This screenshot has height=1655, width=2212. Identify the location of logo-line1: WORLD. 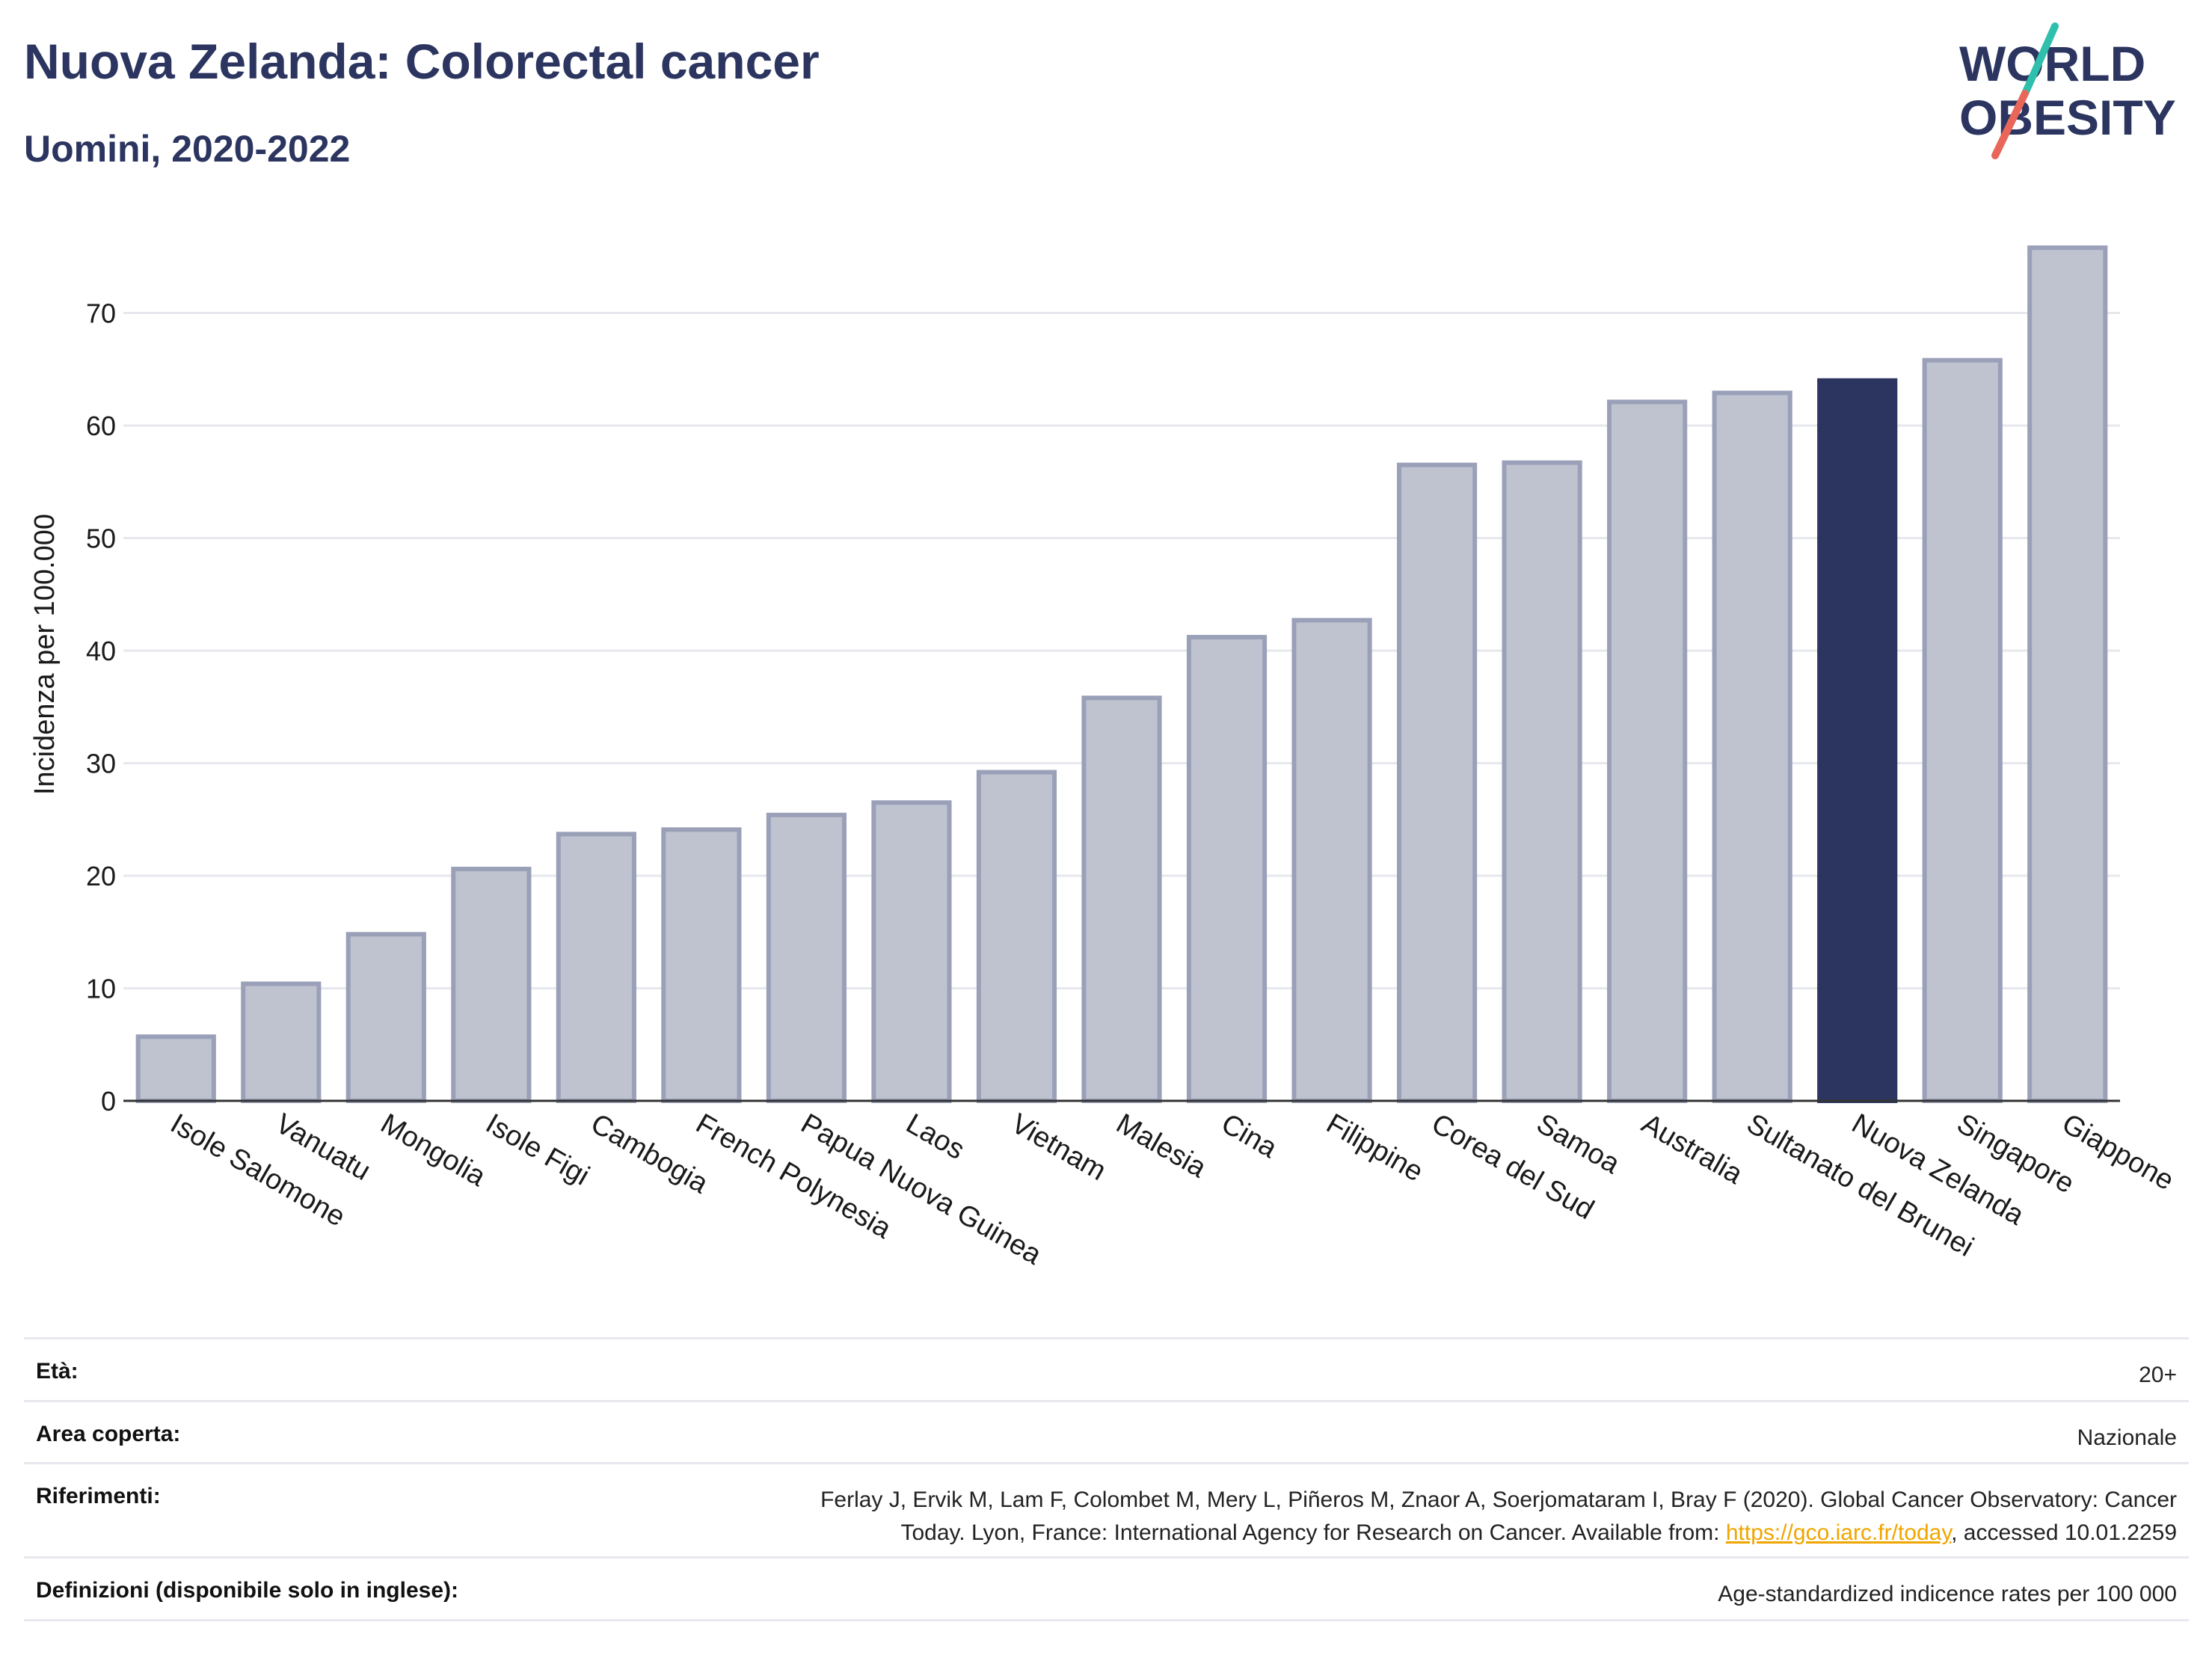
(2052, 63).